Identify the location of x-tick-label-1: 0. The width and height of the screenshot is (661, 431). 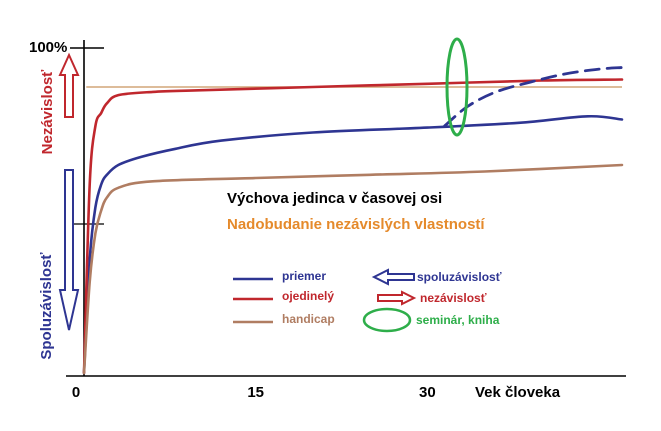
(76, 392).